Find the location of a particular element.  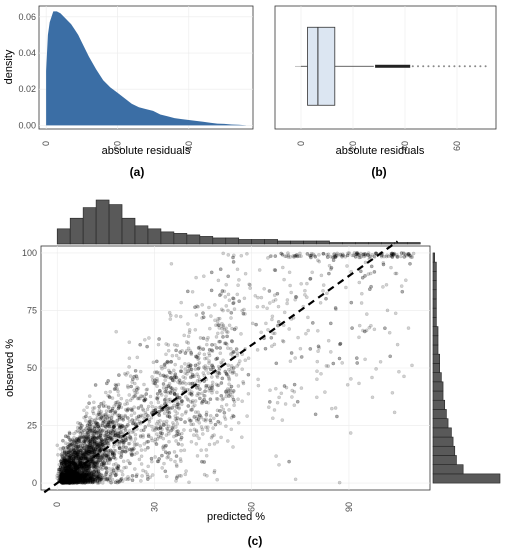

y-tick-label: 25 is located at coordinates (32, 426).